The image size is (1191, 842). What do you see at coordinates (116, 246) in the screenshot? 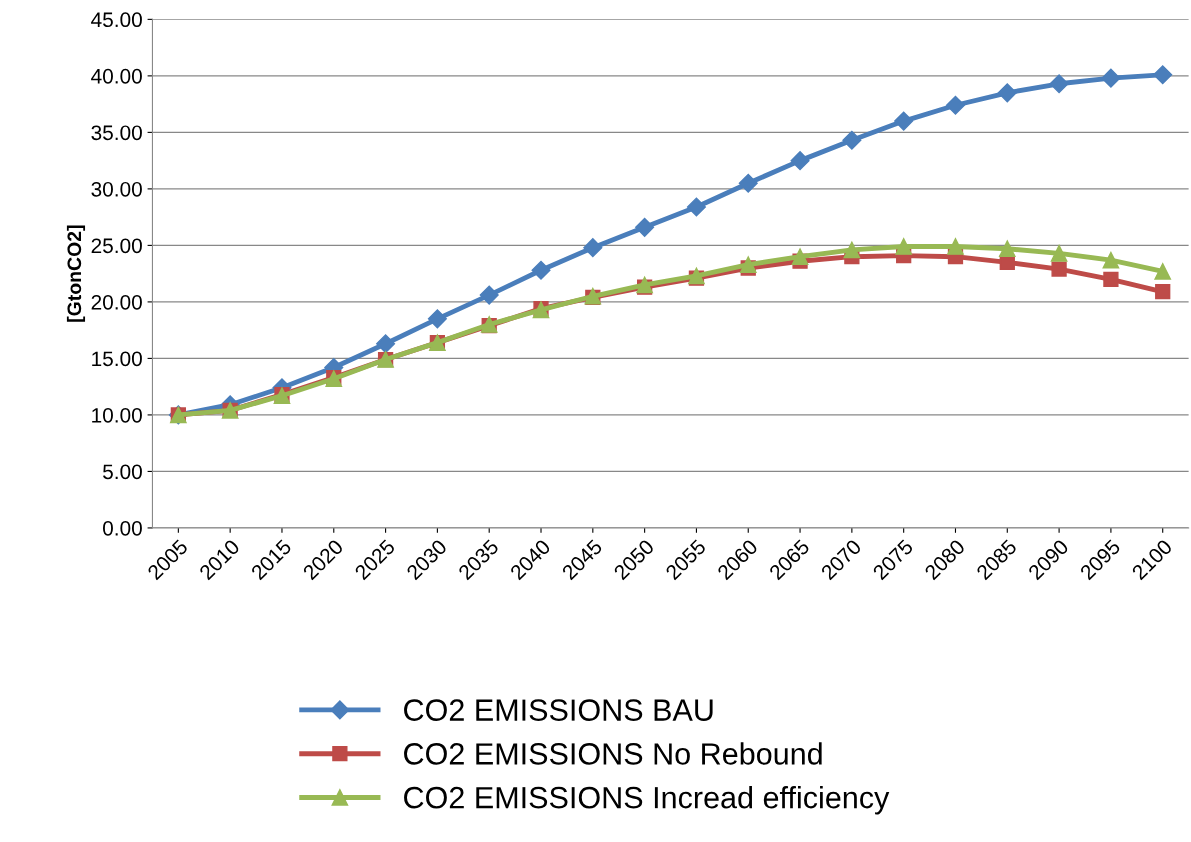
I see `y-tick-label: 25.00` at bounding box center [116, 246].